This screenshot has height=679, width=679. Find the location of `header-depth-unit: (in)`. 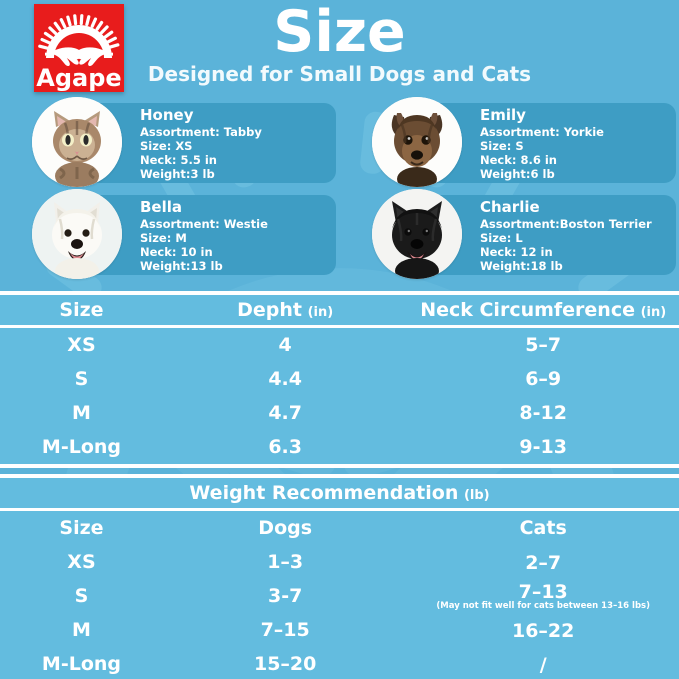

header-depth-unit: (in) is located at coordinates (320, 312).